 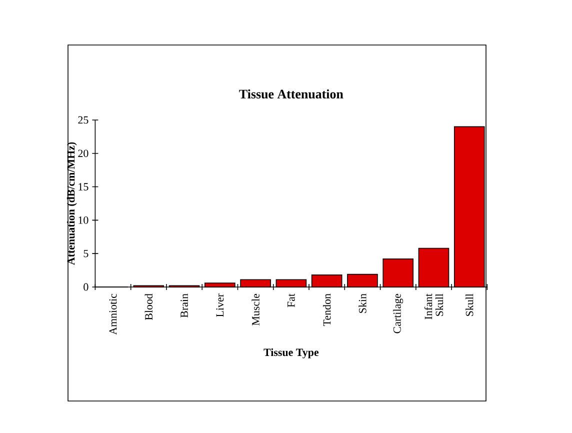 What do you see at coordinates (291, 301) in the screenshot?
I see `x-tick-label: Fat` at bounding box center [291, 301].